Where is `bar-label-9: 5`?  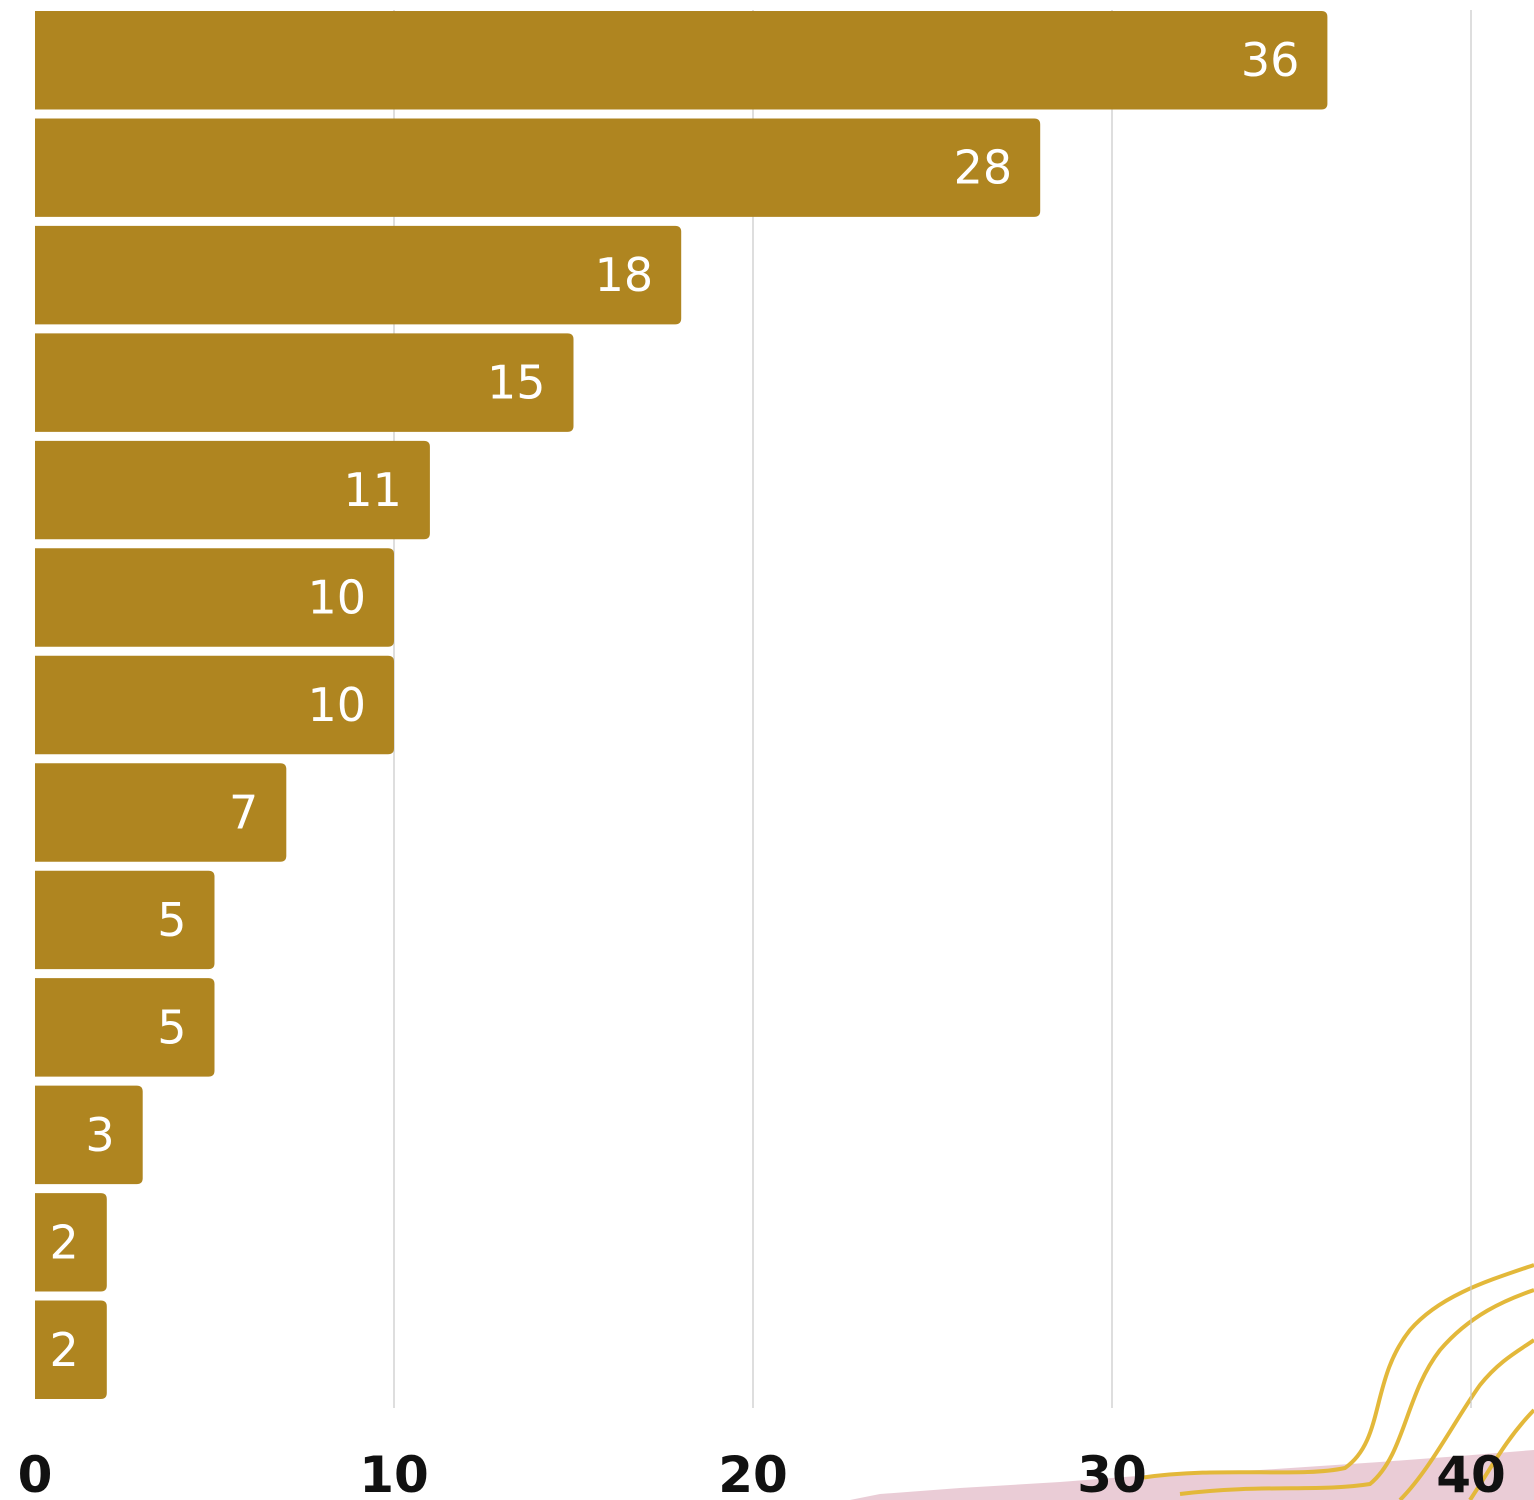 bar-label-9: 5 is located at coordinates (171, 1027).